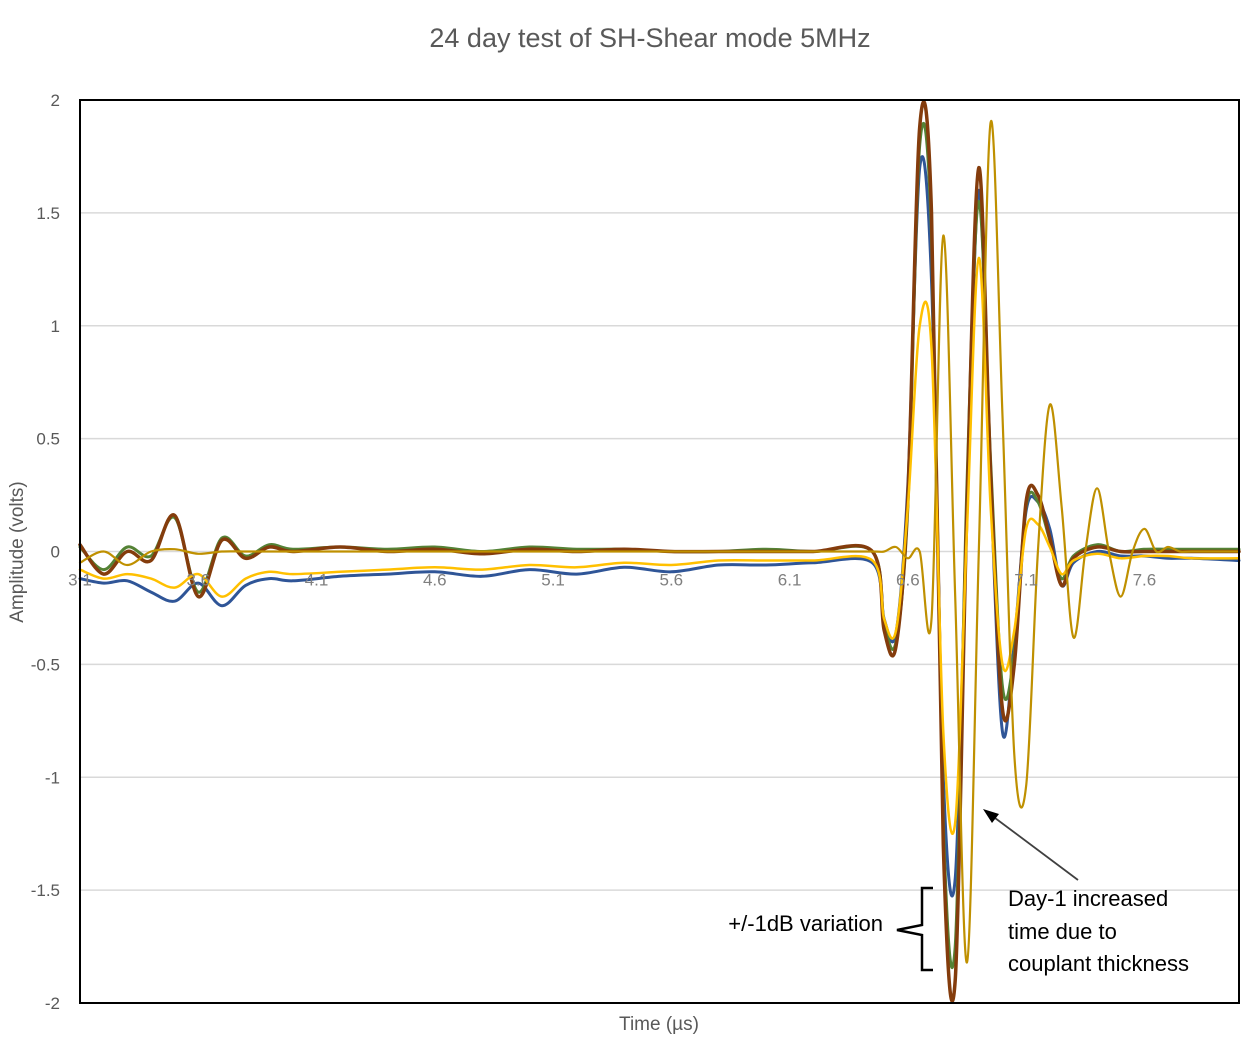 Image resolution: width=1260 pixels, height=1048 pixels. What do you see at coordinates (1145, 580) in the screenshot?
I see `x-tick-label: 7.6` at bounding box center [1145, 580].